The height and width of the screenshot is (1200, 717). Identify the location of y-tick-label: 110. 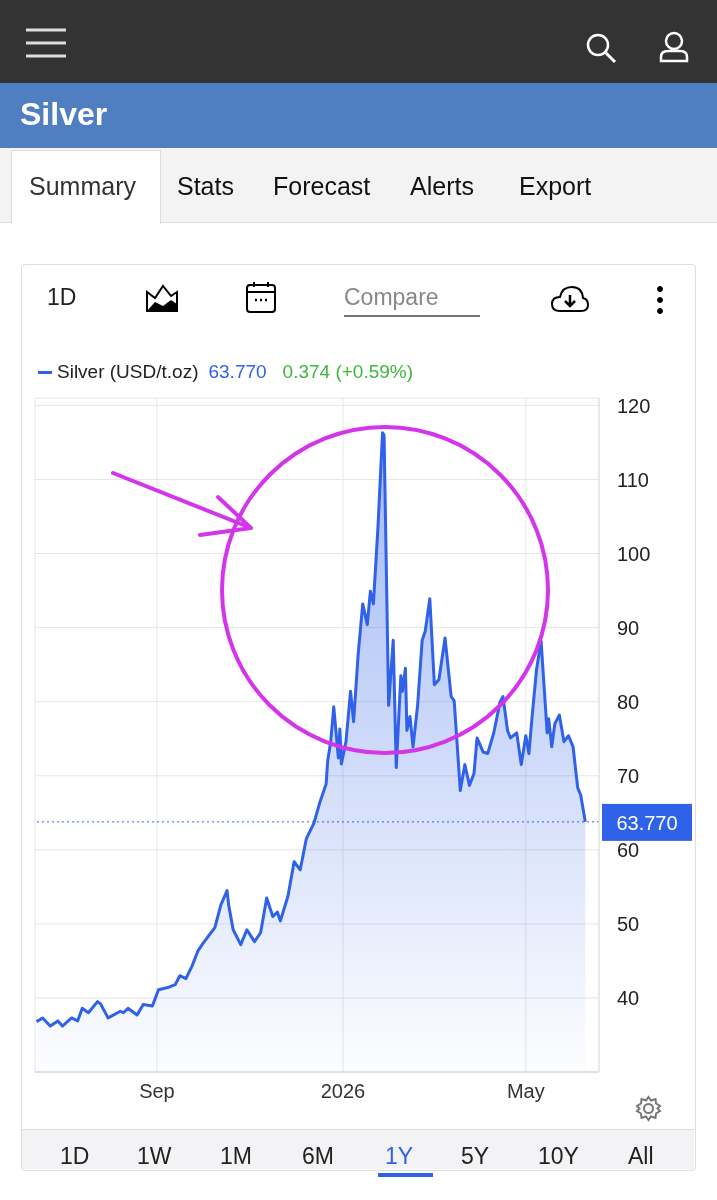
(633, 479).